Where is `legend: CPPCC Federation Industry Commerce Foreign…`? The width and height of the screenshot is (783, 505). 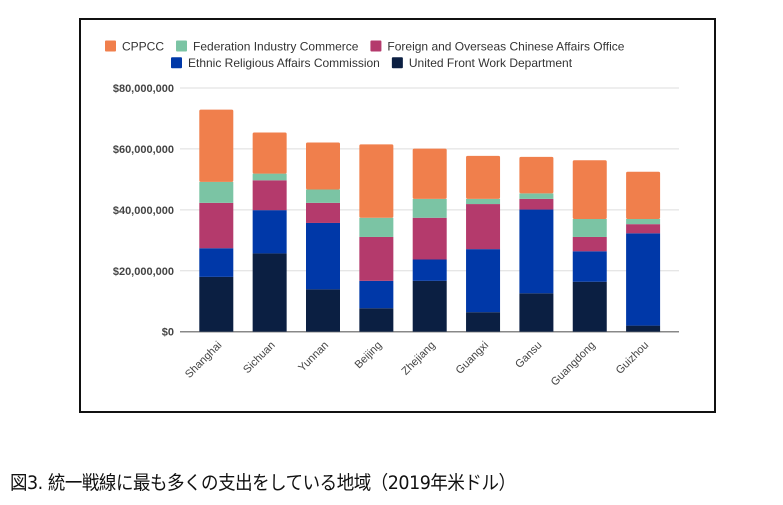 legend: CPPCC Federation Industry Commerce Foreign… is located at coordinates (365, 55).